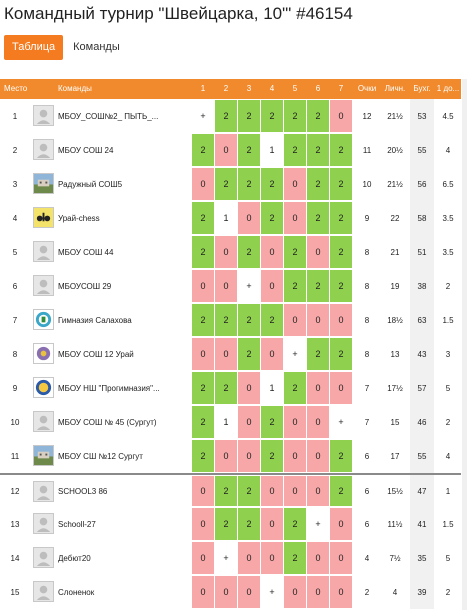 This screenshot has height=610, width=467. Describe the element at coordinates (96, 354) in the screenshot. I see `team-name-link: МБОУ СОШ 12 Урай` at that location.